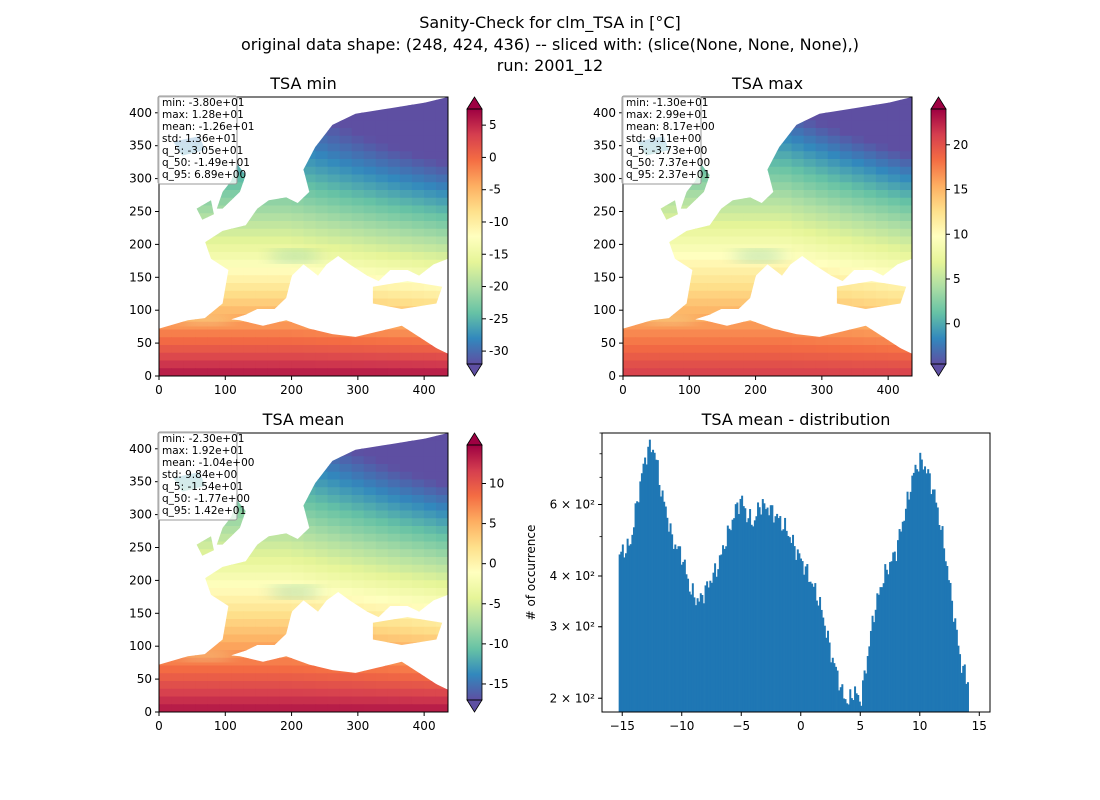  What do you see at coordinates (148, 712) in the screenshot?
I see `y-tick-label: 0` at bounding box center [148, 712].